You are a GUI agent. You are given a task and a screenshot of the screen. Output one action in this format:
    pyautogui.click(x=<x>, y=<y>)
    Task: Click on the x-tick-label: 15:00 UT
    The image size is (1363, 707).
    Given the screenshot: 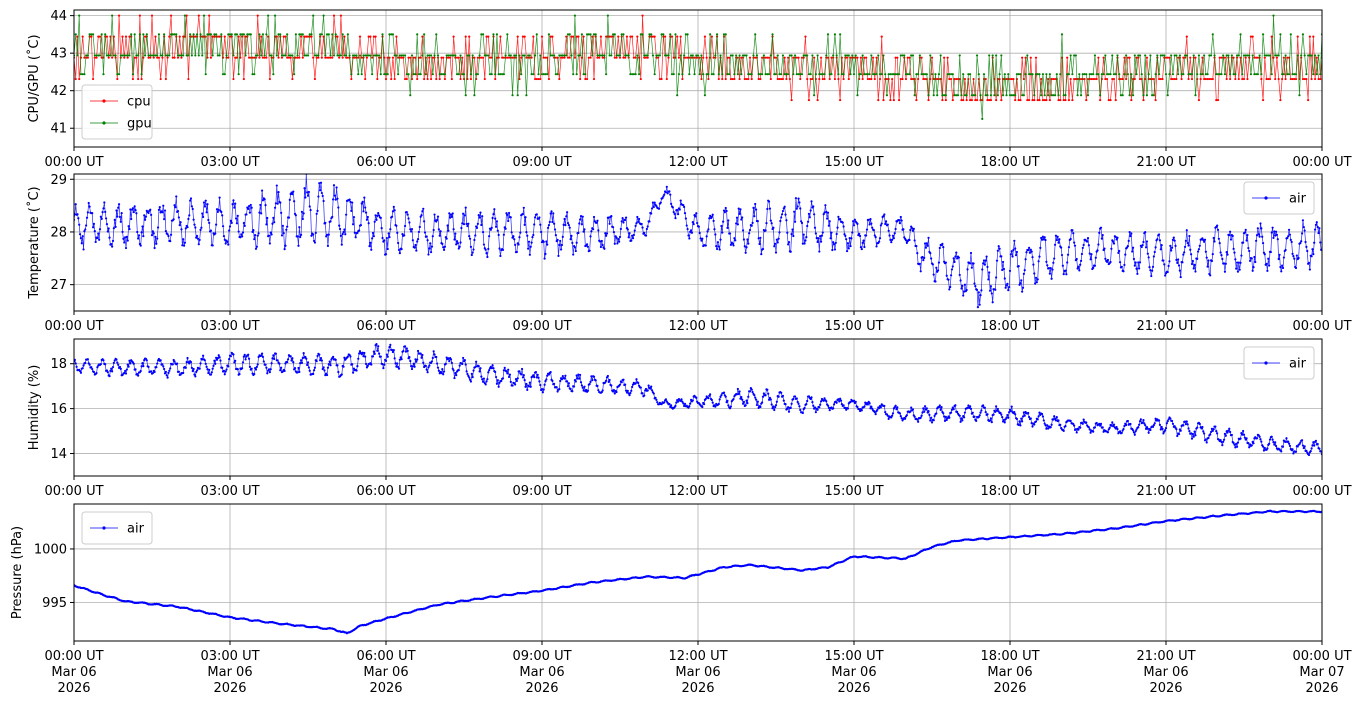 What is the action you would take?
    pyautogui.click(x=853, y=162)
    